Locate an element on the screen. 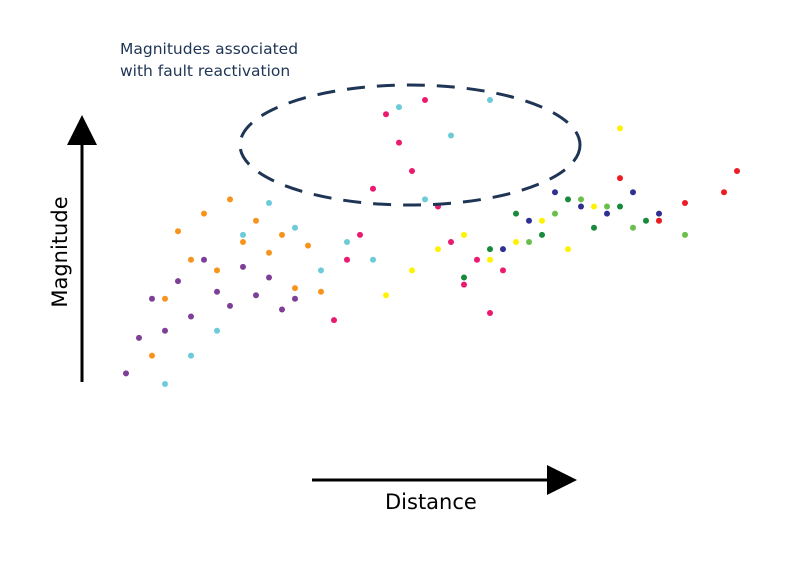 The height and width of the screenshot is (563, 800). annotation-dashed-ellipse is located at coordinates (410, 145).